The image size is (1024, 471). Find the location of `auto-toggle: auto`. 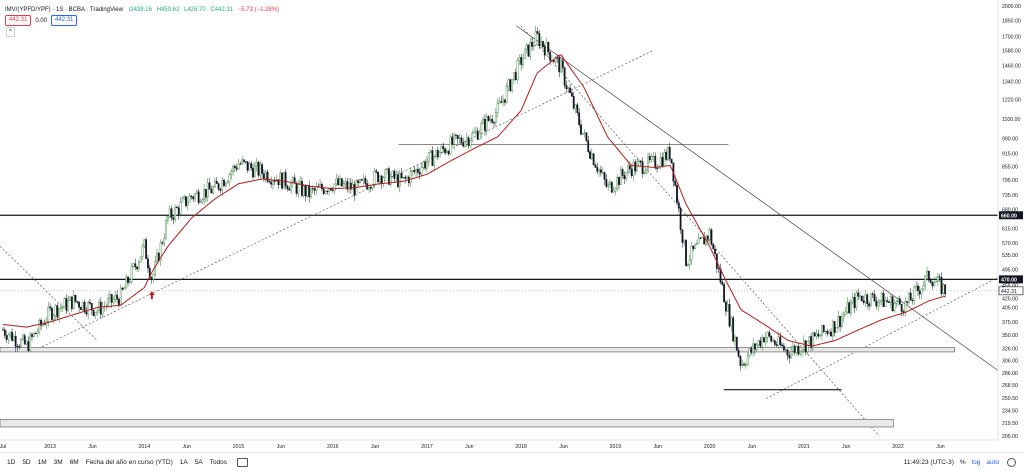

auto-toggle: auto is located at coordinates (992, 462).